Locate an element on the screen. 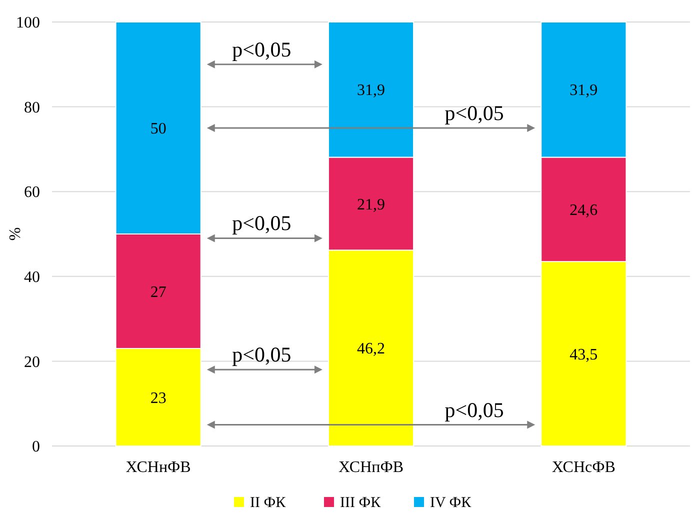 This screenshot has height=519, width=698. data-label: 27 is located at coordinates (158, 292).